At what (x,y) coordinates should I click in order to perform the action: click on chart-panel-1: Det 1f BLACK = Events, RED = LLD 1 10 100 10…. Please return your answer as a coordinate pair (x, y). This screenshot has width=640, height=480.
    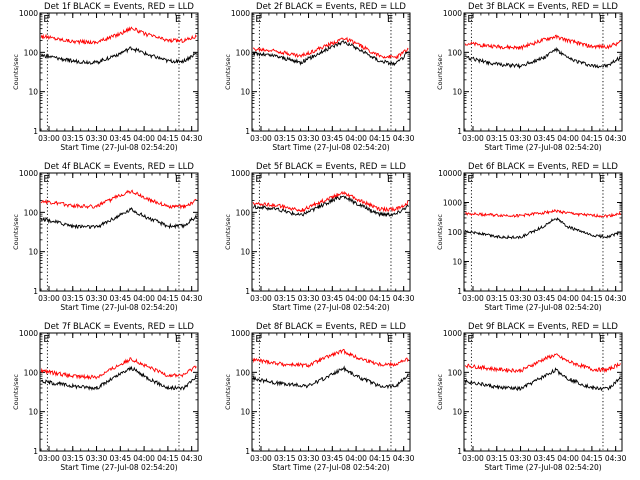
    Looking at the image, I should click on (107, 77).